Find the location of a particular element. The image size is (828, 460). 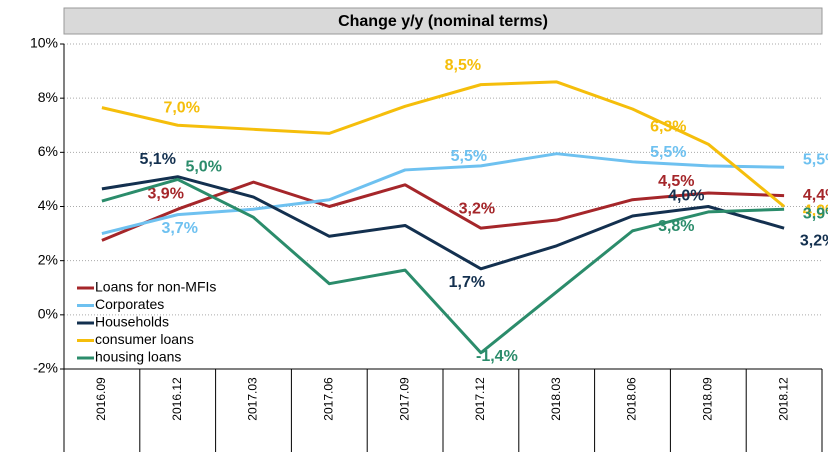

data-label: 1,7% is located at coordinates (467, 282).